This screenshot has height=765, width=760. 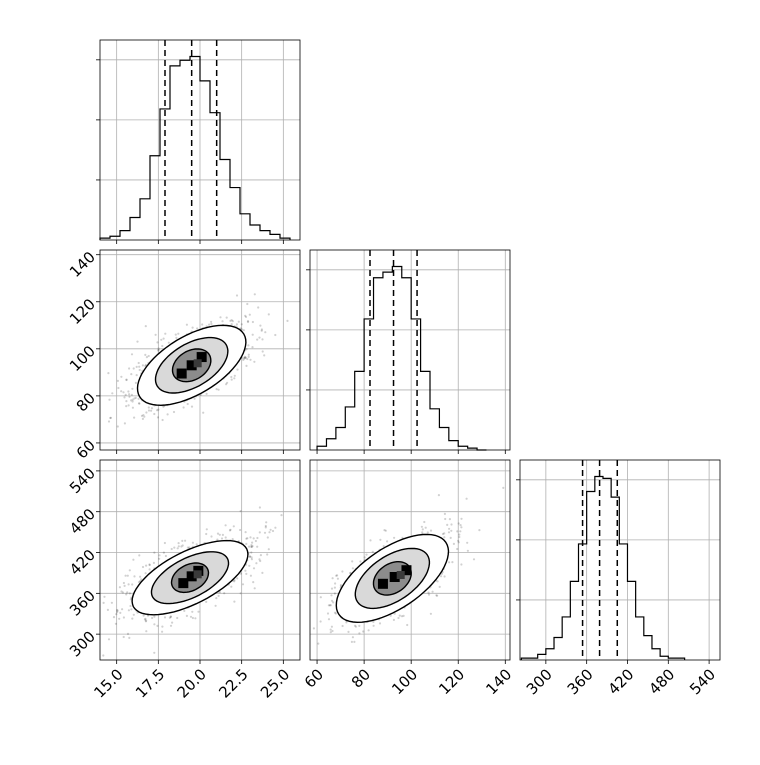 I want to click on y-tick-label: 140, so click(x=82, y=264).